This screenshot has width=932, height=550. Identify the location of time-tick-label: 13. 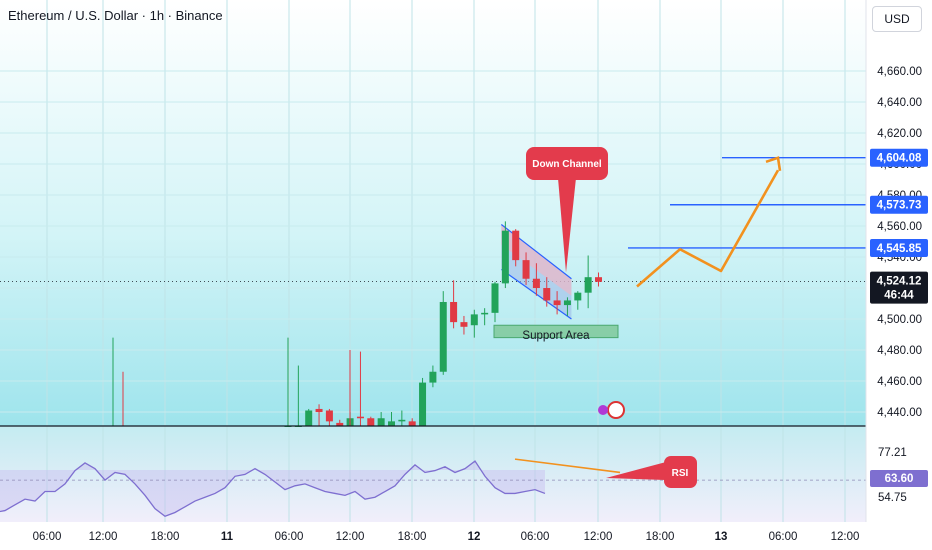
(721, 537).